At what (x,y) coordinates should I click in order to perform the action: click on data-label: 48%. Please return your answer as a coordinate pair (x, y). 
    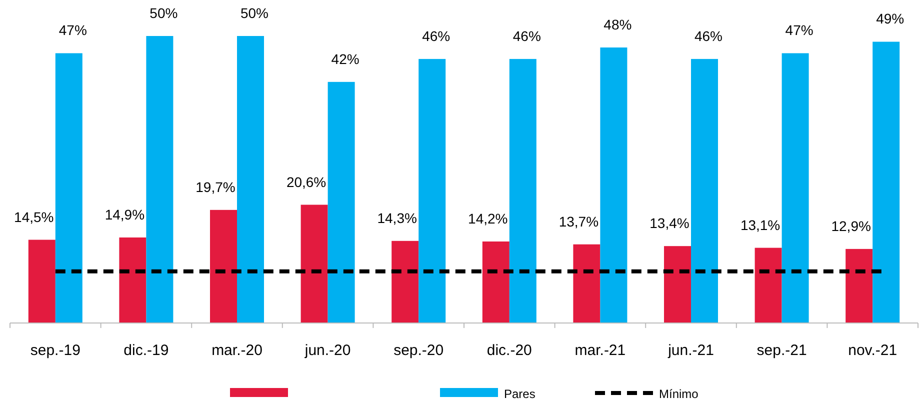
    Looking at the image, I should click on (618, 24).